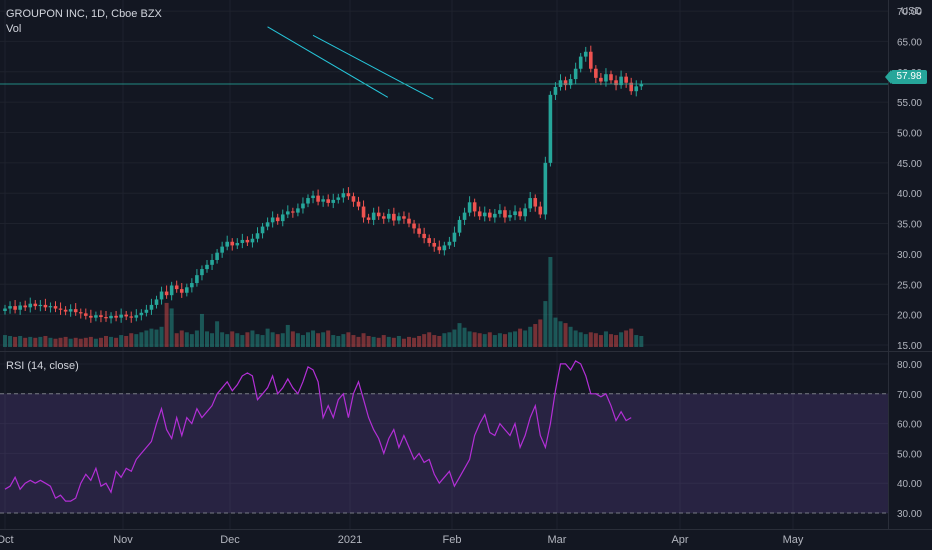 The height and width of the screenshot is (550, 932). What do you see at coordinates (14, 29) in the screenshot?
I see `volume-legend: Vol` at bounding box center [14, 29].